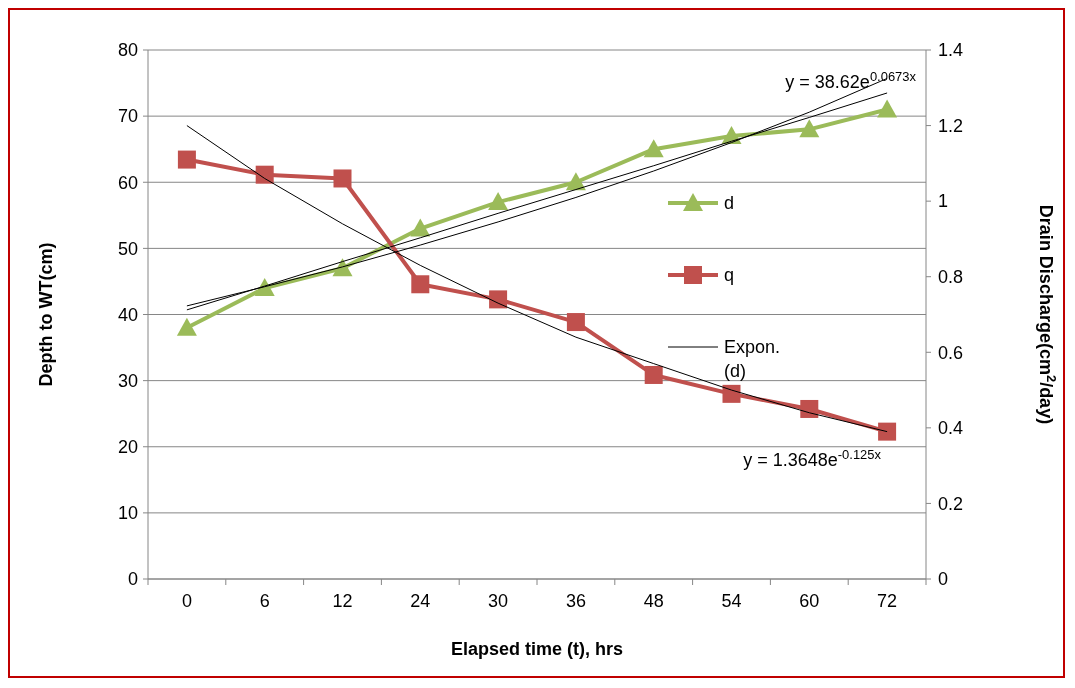 This screenshot has width=1075, height=688. I want to click on x-tick-label: 48, so click(653, 601).